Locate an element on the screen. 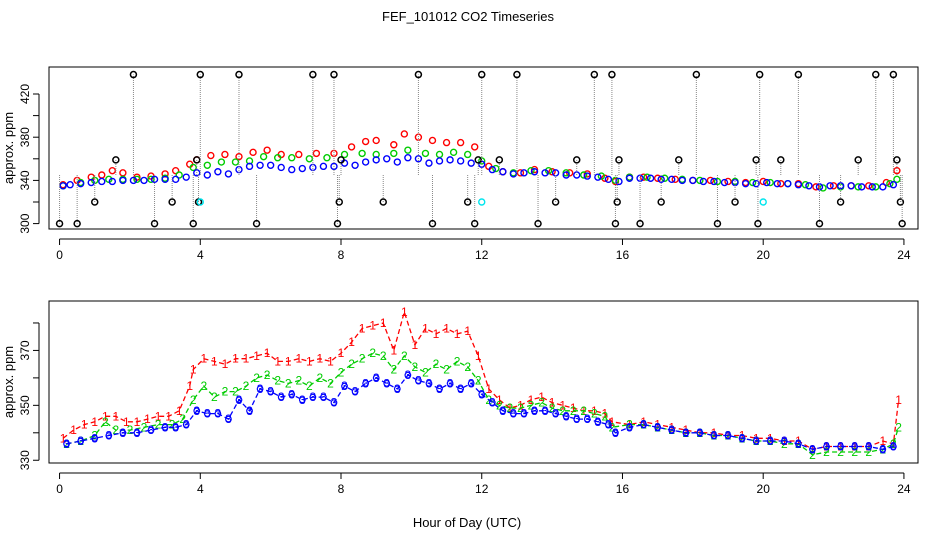  x-tick-label: 24 is located at coordinates (904, 489).